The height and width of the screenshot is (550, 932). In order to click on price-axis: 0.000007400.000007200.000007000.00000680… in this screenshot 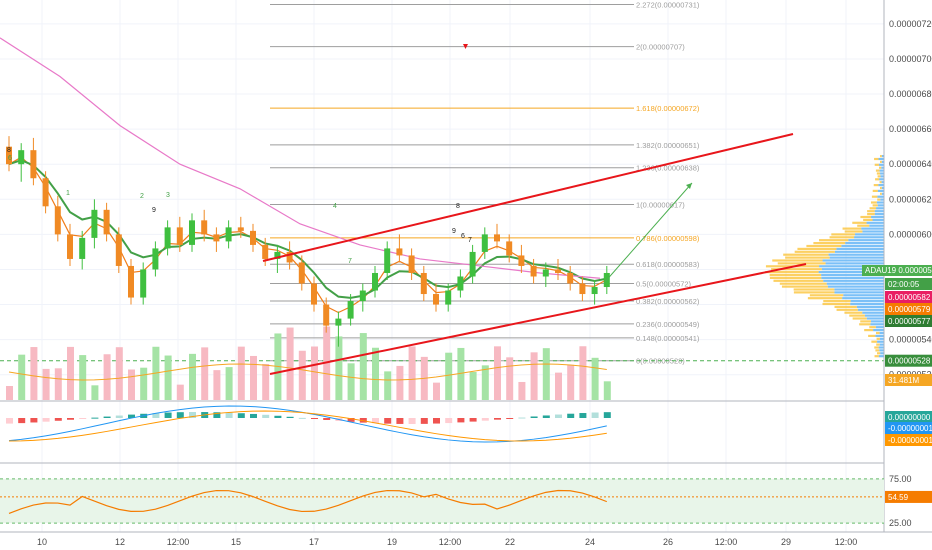, I will do `click(897, 264)`.